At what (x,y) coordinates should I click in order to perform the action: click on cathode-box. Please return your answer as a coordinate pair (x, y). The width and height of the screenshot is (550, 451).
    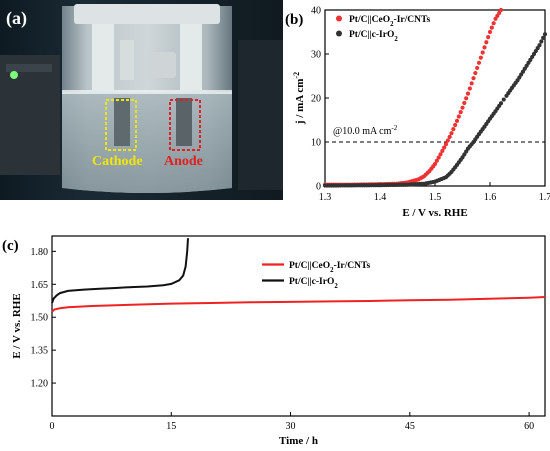
    Looking at the image, I should click on (121, 125).